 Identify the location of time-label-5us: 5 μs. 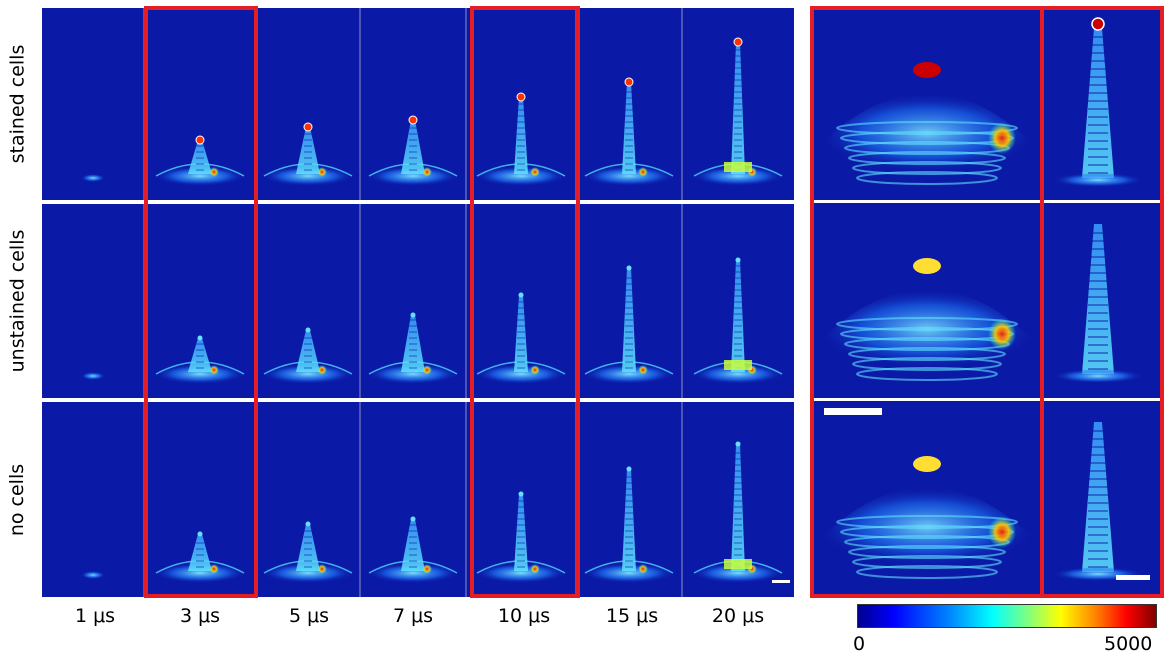
(309, 616).